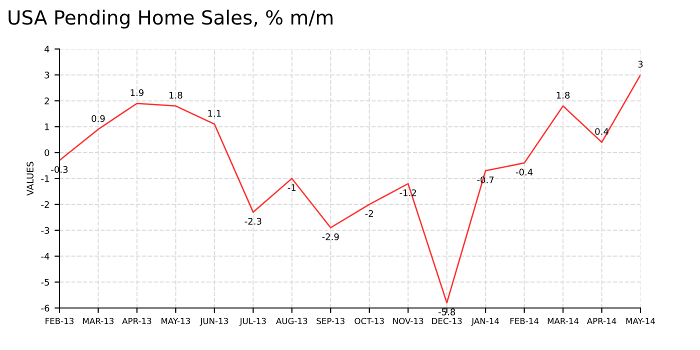  I want to click on y-tick-label: -5, so click(45, 282).